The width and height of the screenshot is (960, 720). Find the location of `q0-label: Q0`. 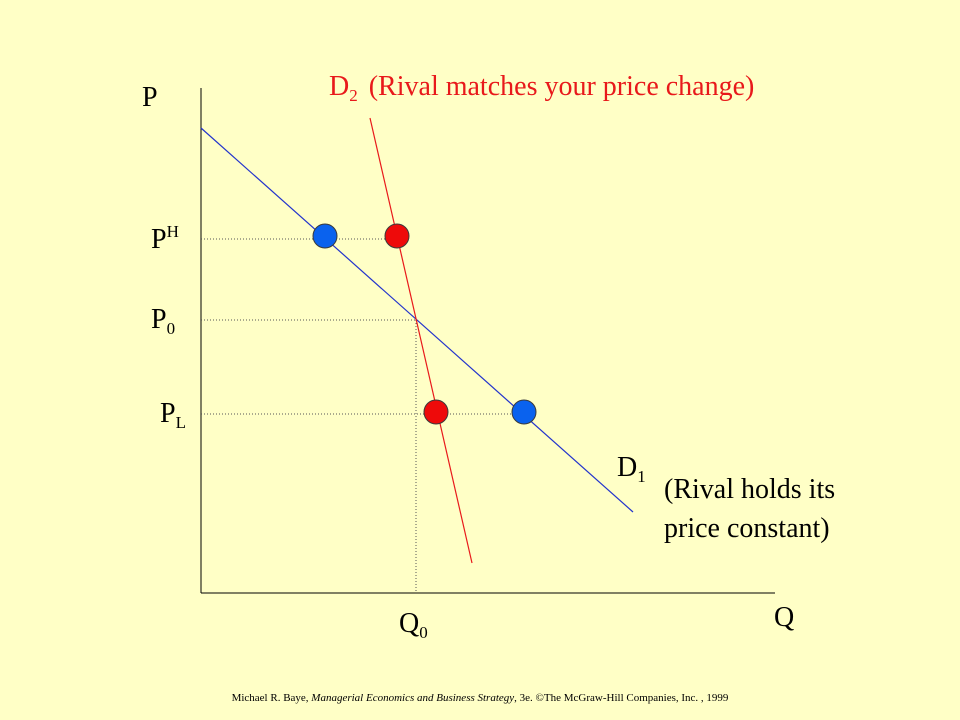

q0-label: Q0 is located at coordinates (413, 625).